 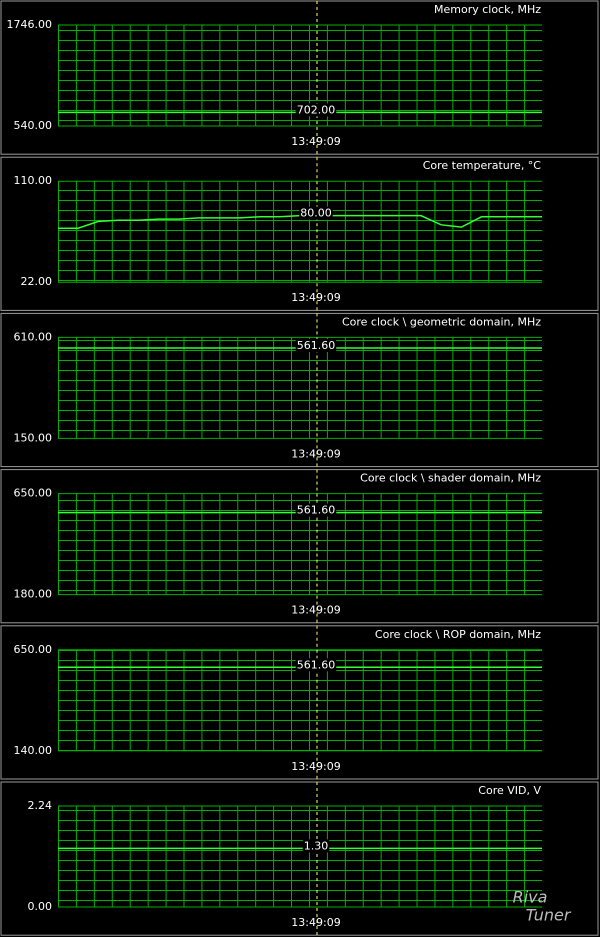 What do you see at coordinates (441, 321) in the screenshot?
I see `panel-title: Core clock \ geometric domain, MHz` at bounding box center [441, 321].